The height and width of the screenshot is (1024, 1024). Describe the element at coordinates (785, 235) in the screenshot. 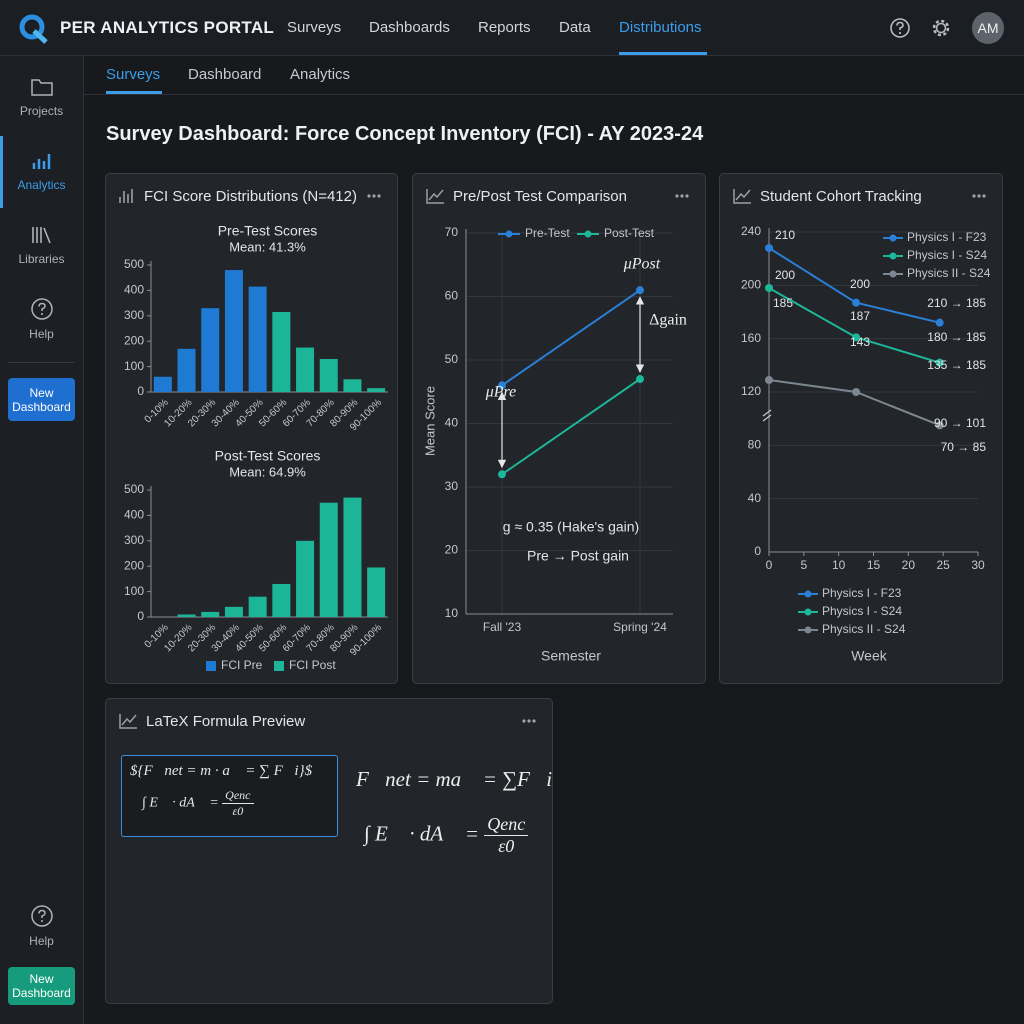

I see `annotation: 210` at that location.